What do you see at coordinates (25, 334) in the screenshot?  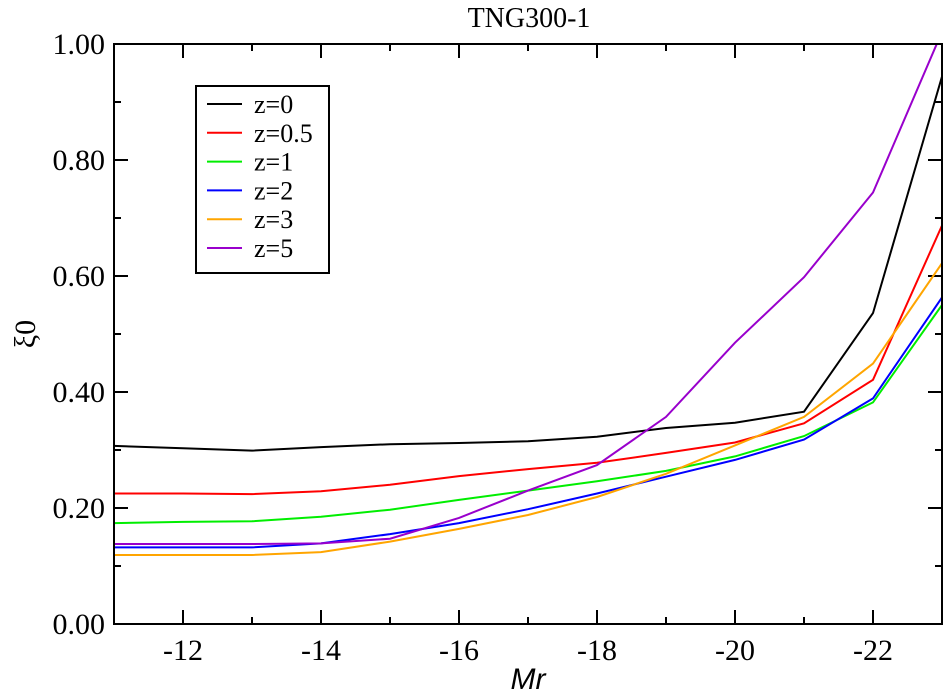 I see `y-axis-label: ξ0` at bounding box center [25, 334].